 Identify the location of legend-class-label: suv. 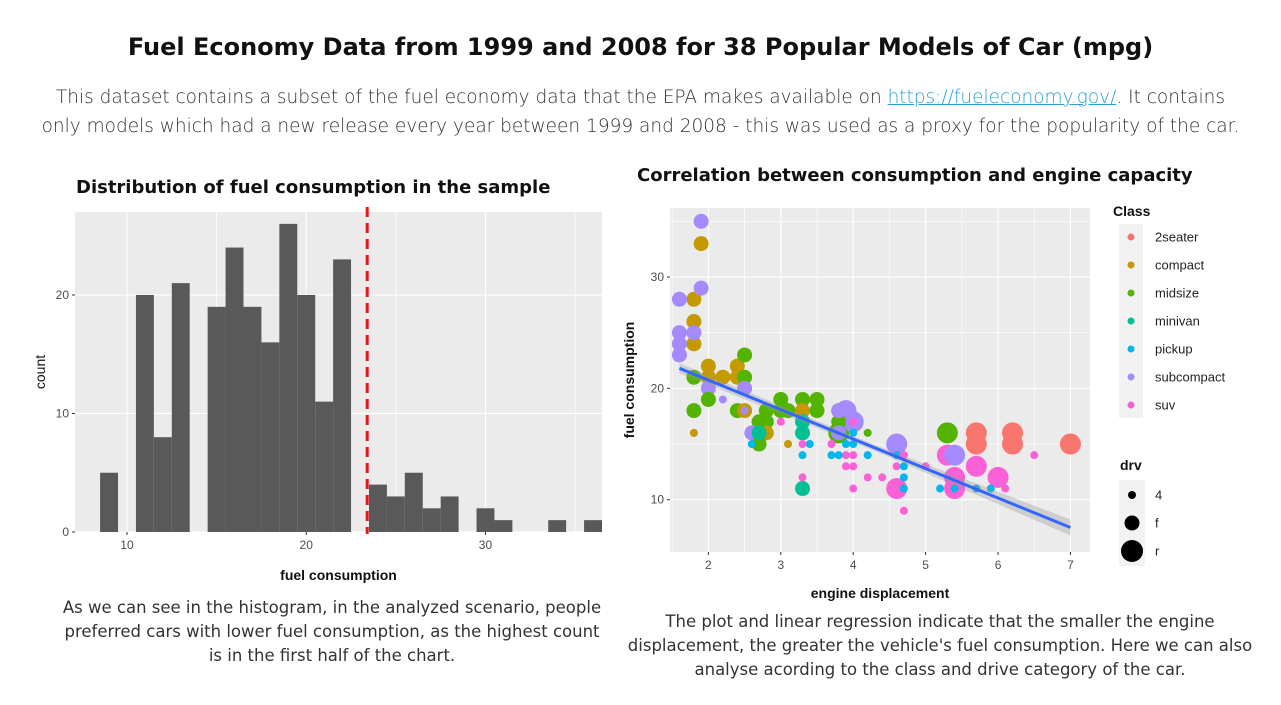
(1165, 405).